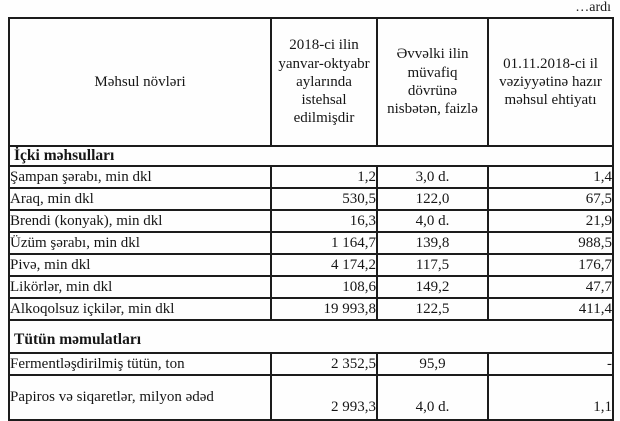 Image resolution: width=620 pixels, height=421 pixels. What do you see at coordinates (593, 7) in the screenshot?
I see `continuation-marker: …ardı` at bounding box center [593, 7].